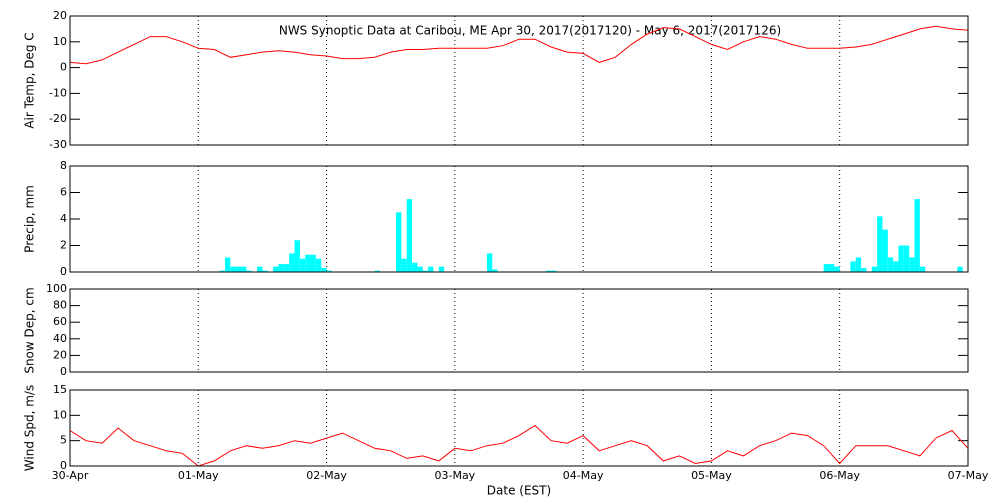 This screenshot has height=500, width=1000. Describe the element at coordinates (58, 92) in the screenshot. I see `y-tick-label: -10` at that location.